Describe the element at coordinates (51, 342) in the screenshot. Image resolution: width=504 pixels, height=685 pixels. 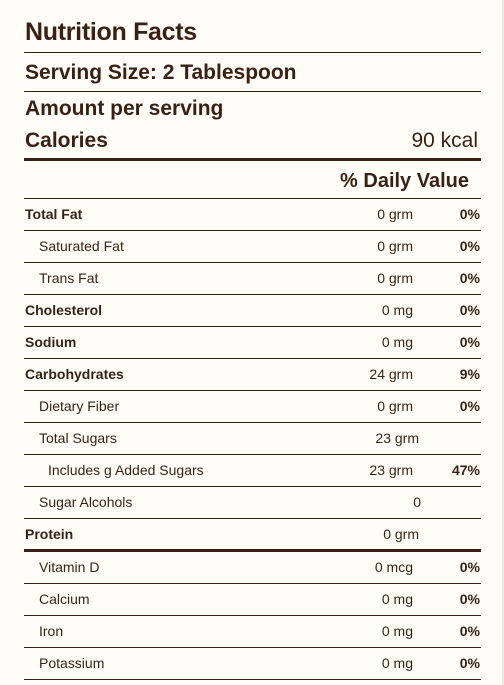
I see `nutrient-name: Sodium` at that location.